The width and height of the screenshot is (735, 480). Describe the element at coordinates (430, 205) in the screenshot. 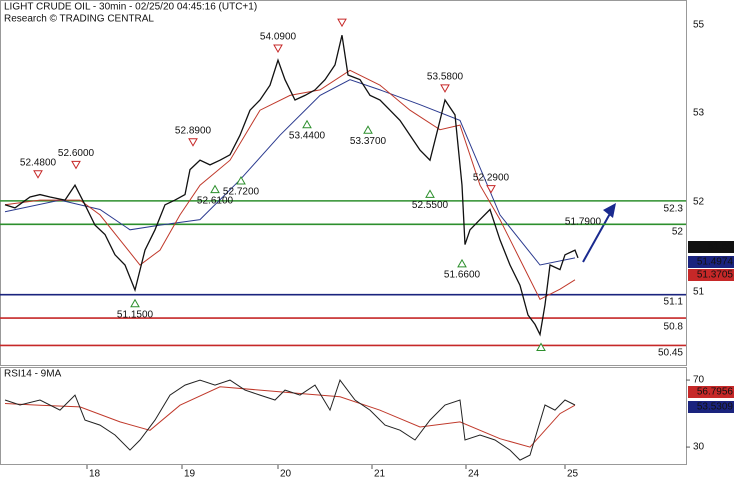

I see `pivot-label: 52.5500` at that location.